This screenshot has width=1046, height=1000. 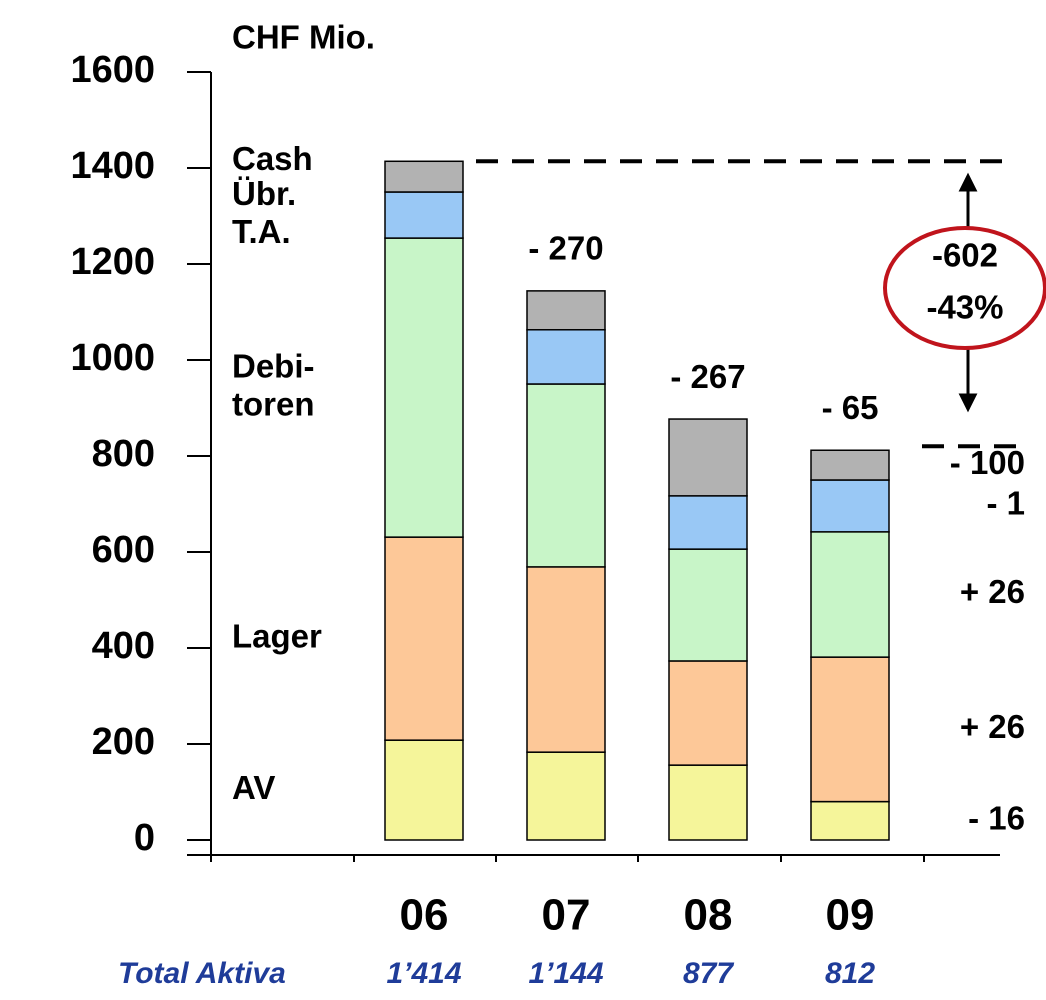 What do you see at coordinates (850, 407) in the screenshot?
I see `bar-delta: - 65` at bounding box center [850, 407].